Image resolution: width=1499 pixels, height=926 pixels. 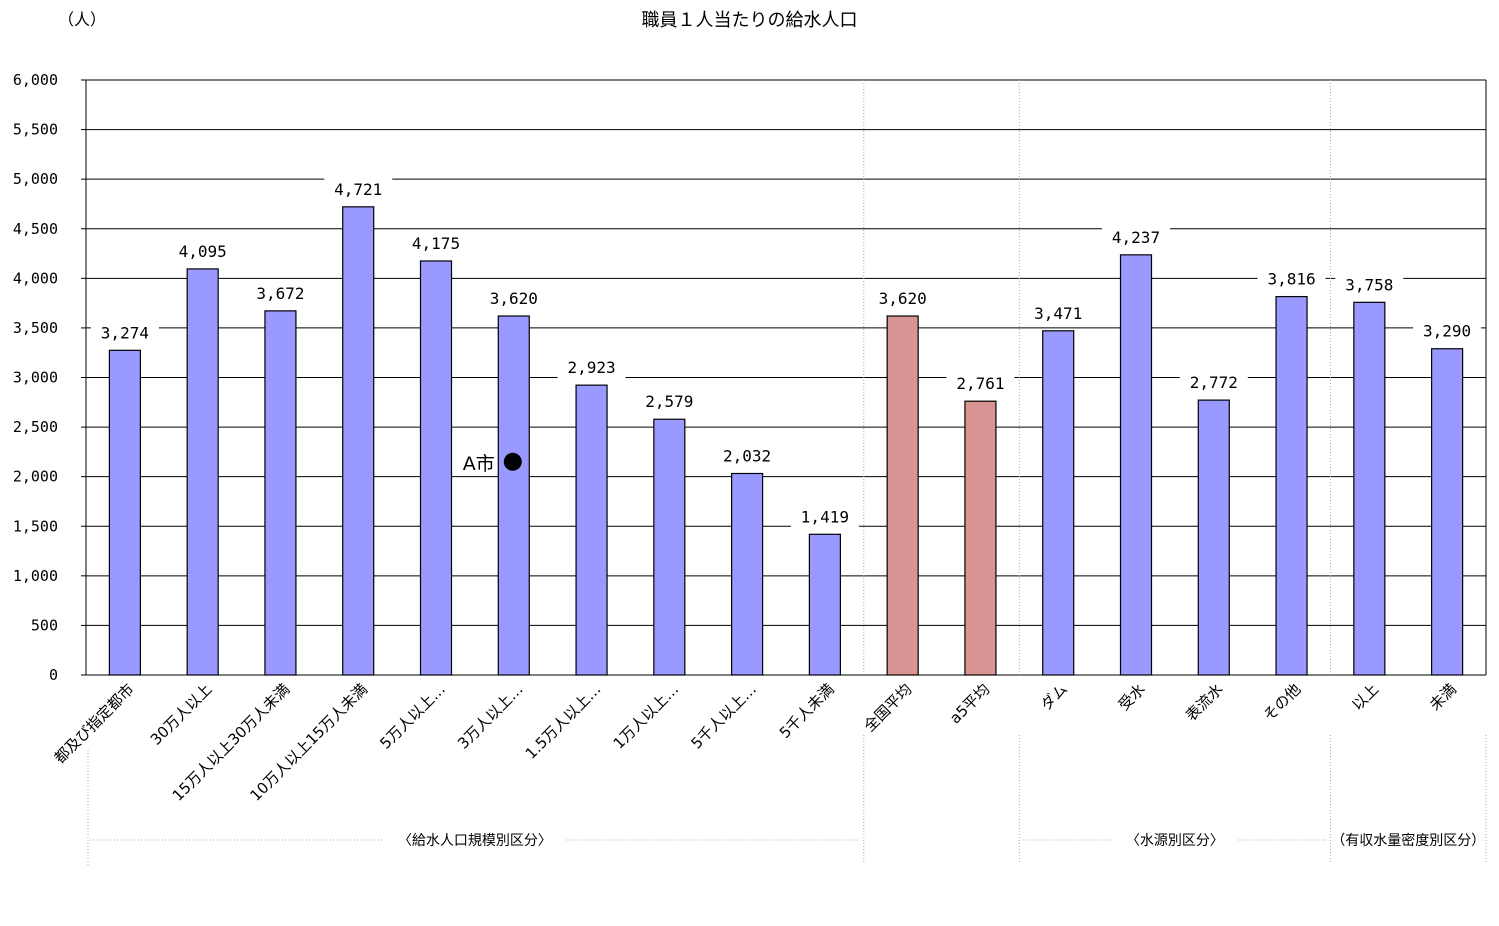 I want to click on data-label: 2,772, so click(x=1214, y=382).